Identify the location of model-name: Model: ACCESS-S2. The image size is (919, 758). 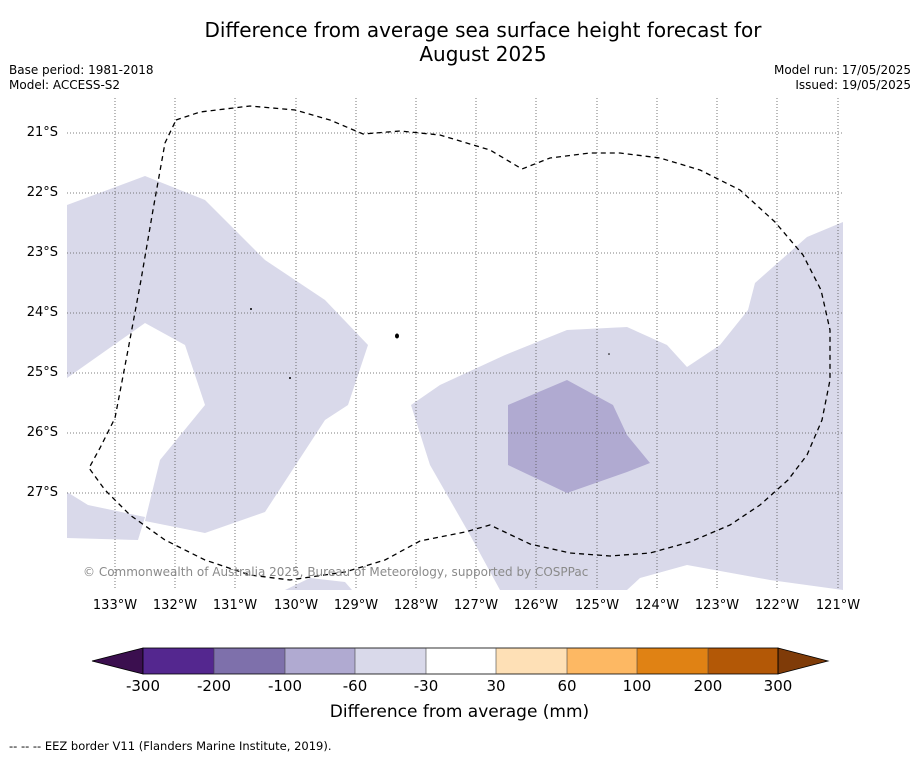
(65, 85).